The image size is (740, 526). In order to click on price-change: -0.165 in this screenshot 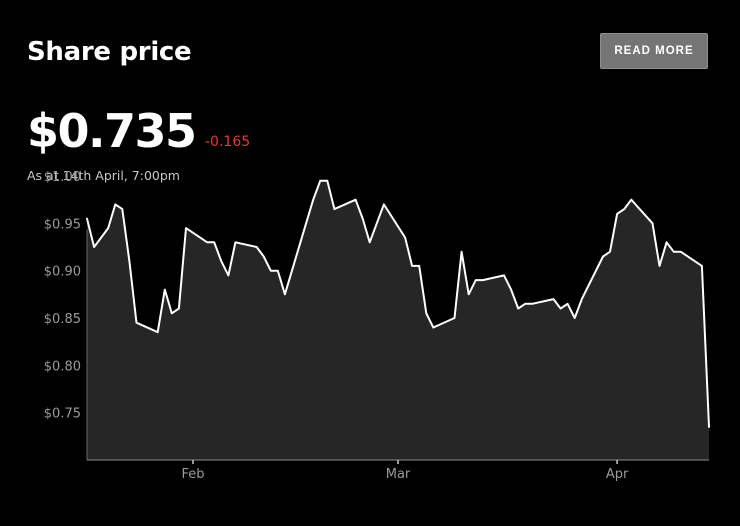, I will do `click(228, 142)`.